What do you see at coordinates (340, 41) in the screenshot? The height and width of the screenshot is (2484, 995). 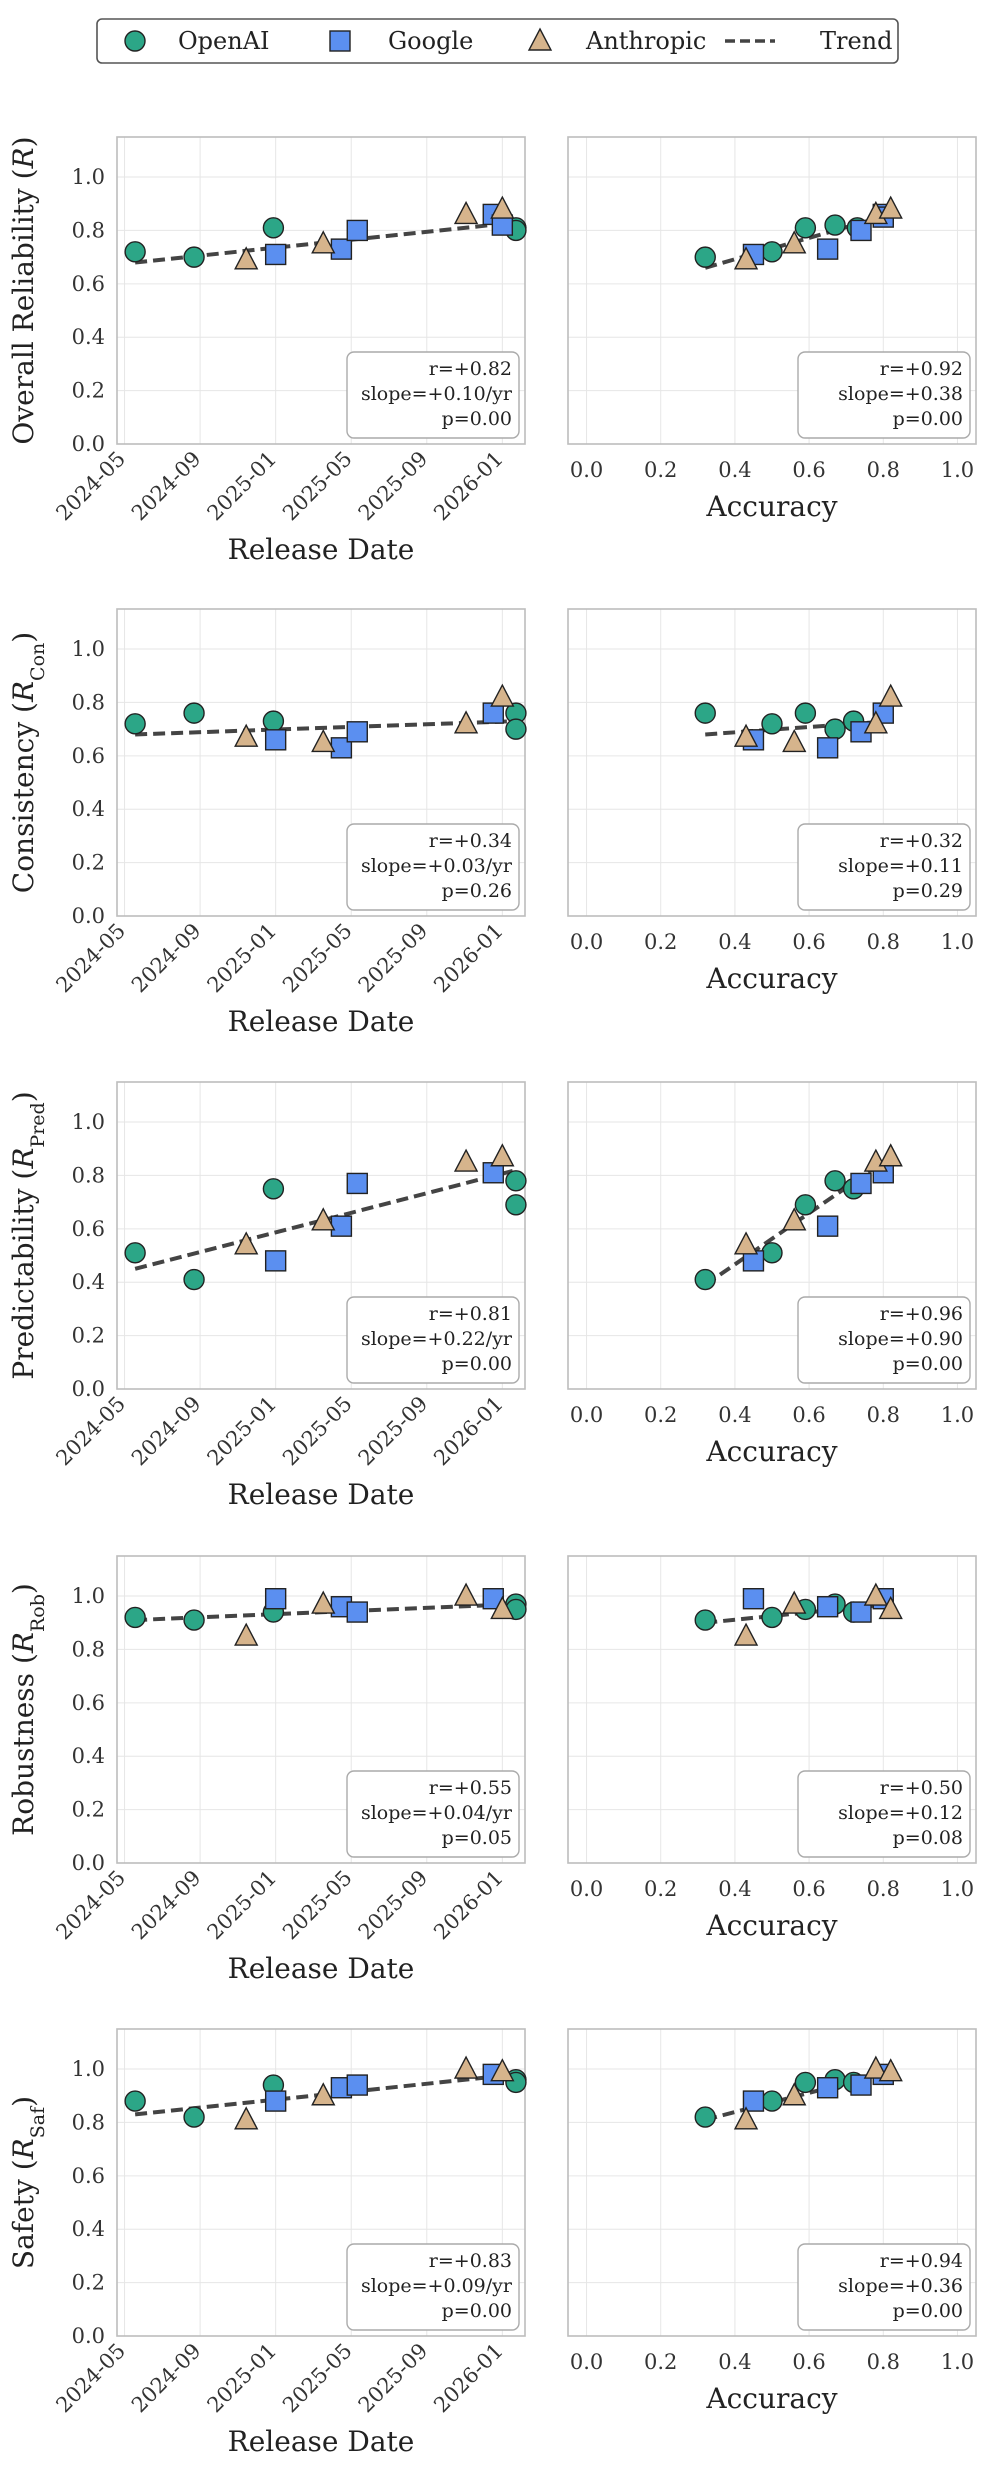 I see `legend-google-marker` at bounding box center [340, 41].